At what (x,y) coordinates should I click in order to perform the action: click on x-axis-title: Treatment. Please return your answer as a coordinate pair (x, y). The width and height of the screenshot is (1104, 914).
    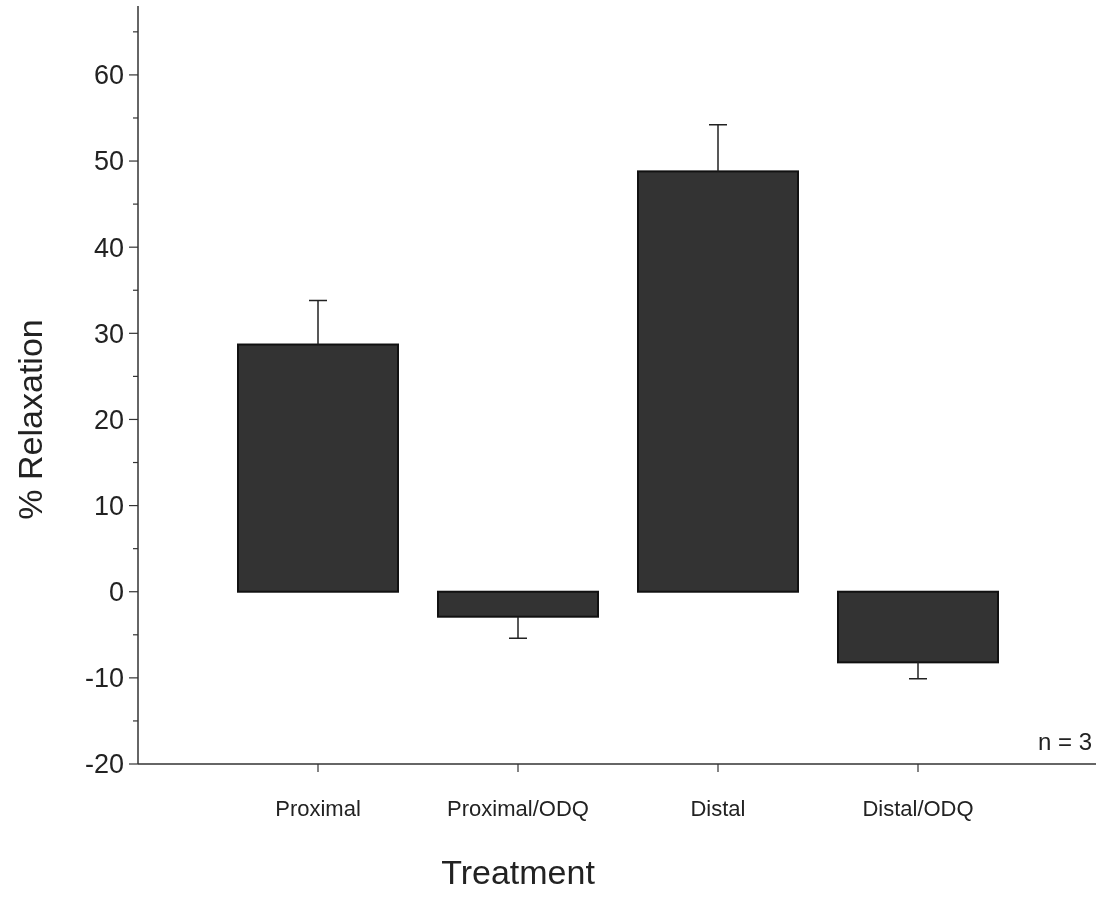
    Looking at the image, I should click on (518, 872).